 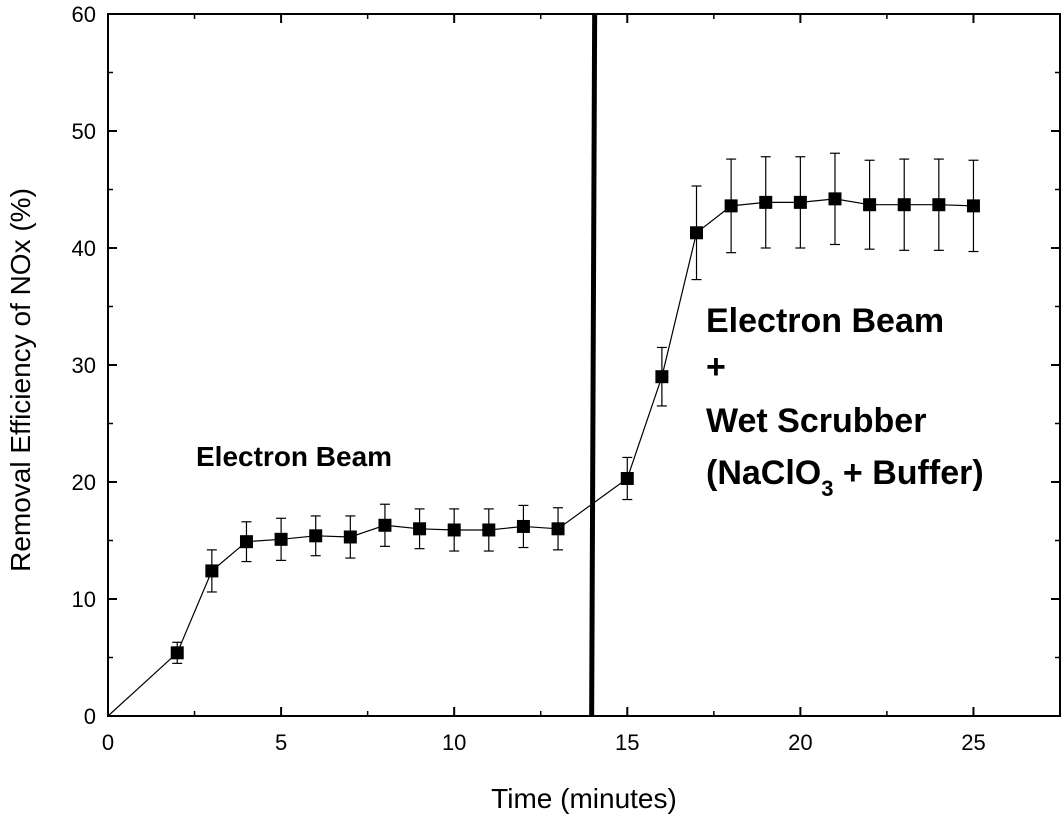 What do you see at coordinates (593, 365) in the screenshot?
I see `phase-divider-line` at bounding box center [593, 365].